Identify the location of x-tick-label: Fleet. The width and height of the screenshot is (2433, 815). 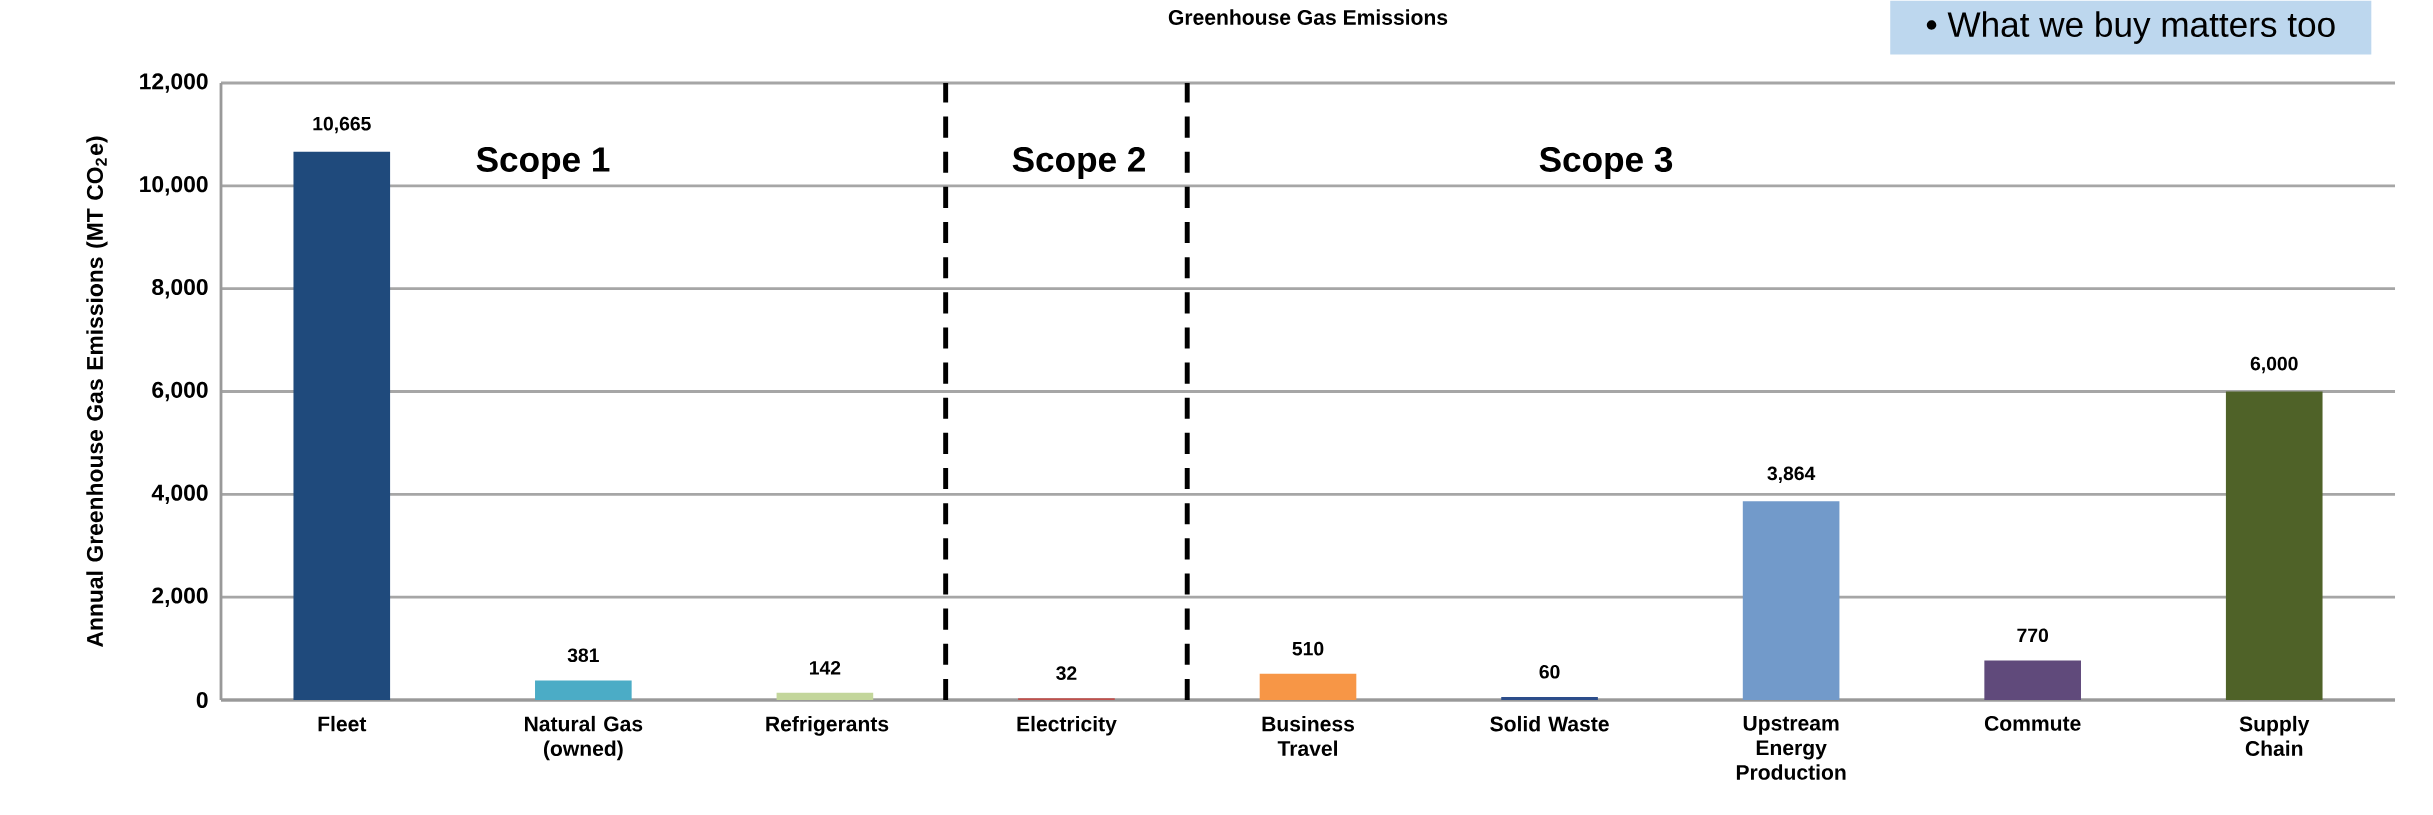
(342, 723).